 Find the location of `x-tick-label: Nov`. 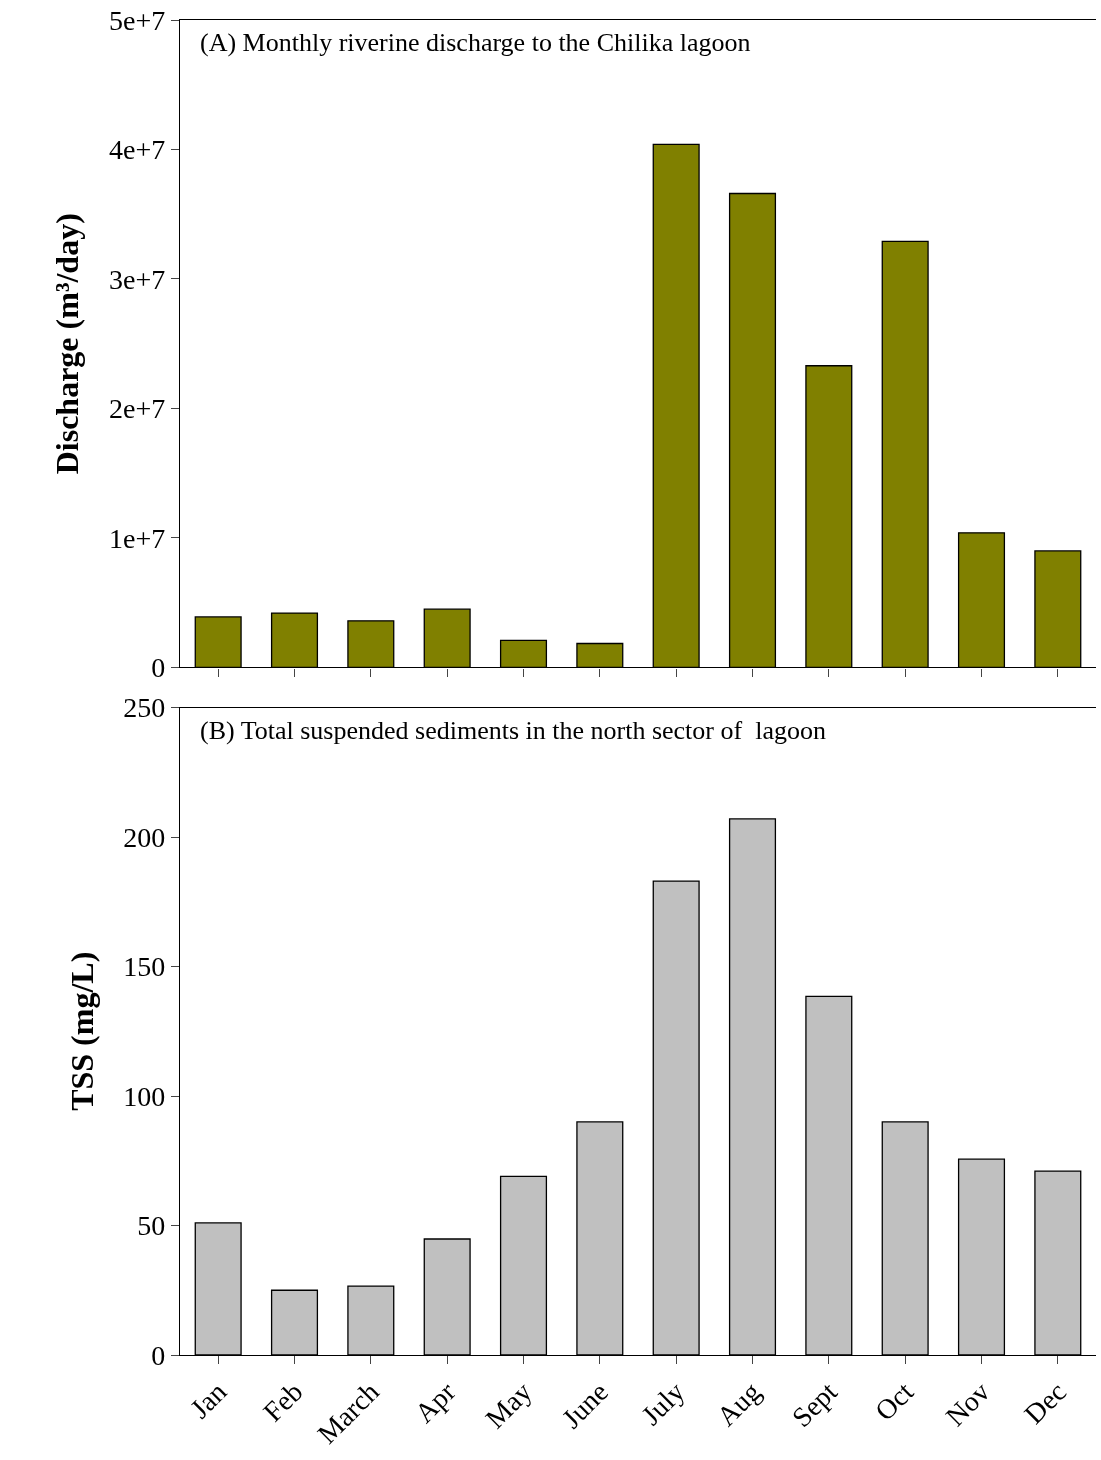

x-tick-label: Nov is located at coordinates (967, 1403).